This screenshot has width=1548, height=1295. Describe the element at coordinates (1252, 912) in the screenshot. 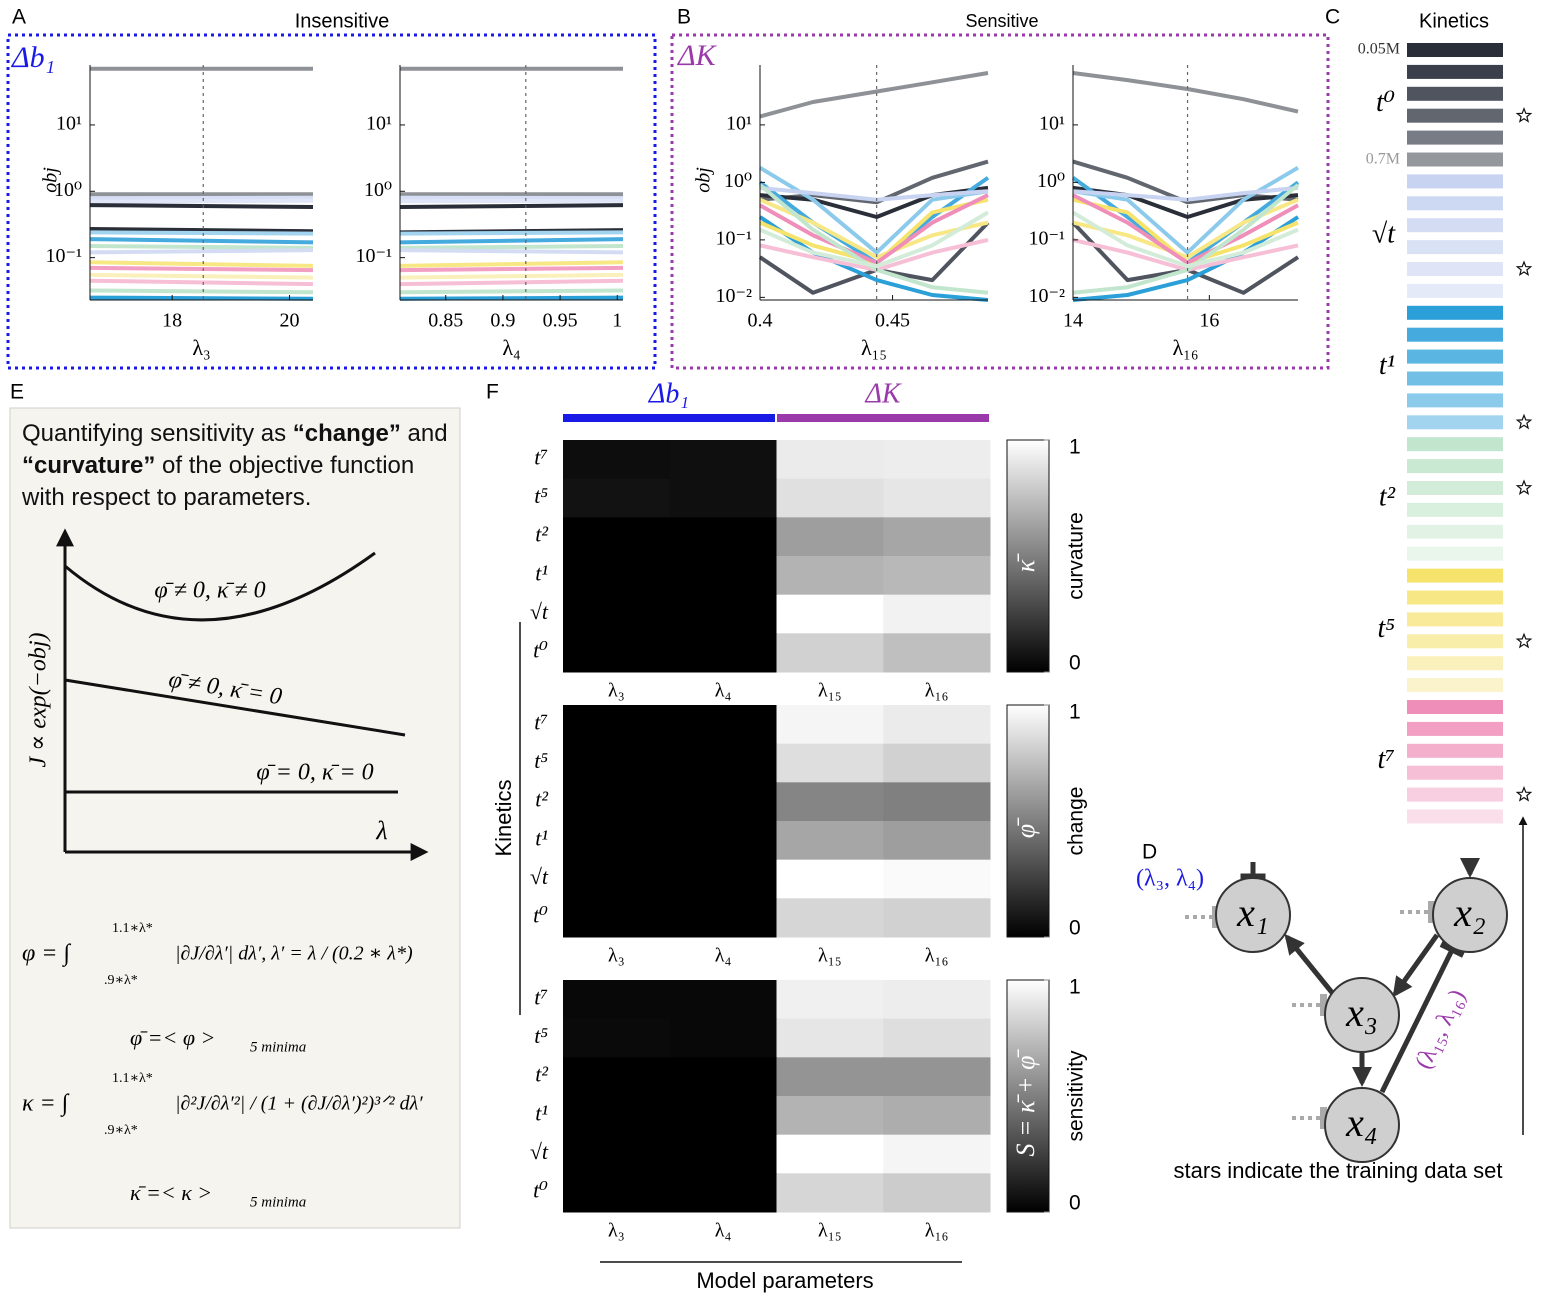

I see `node-label: x₁` at that location.